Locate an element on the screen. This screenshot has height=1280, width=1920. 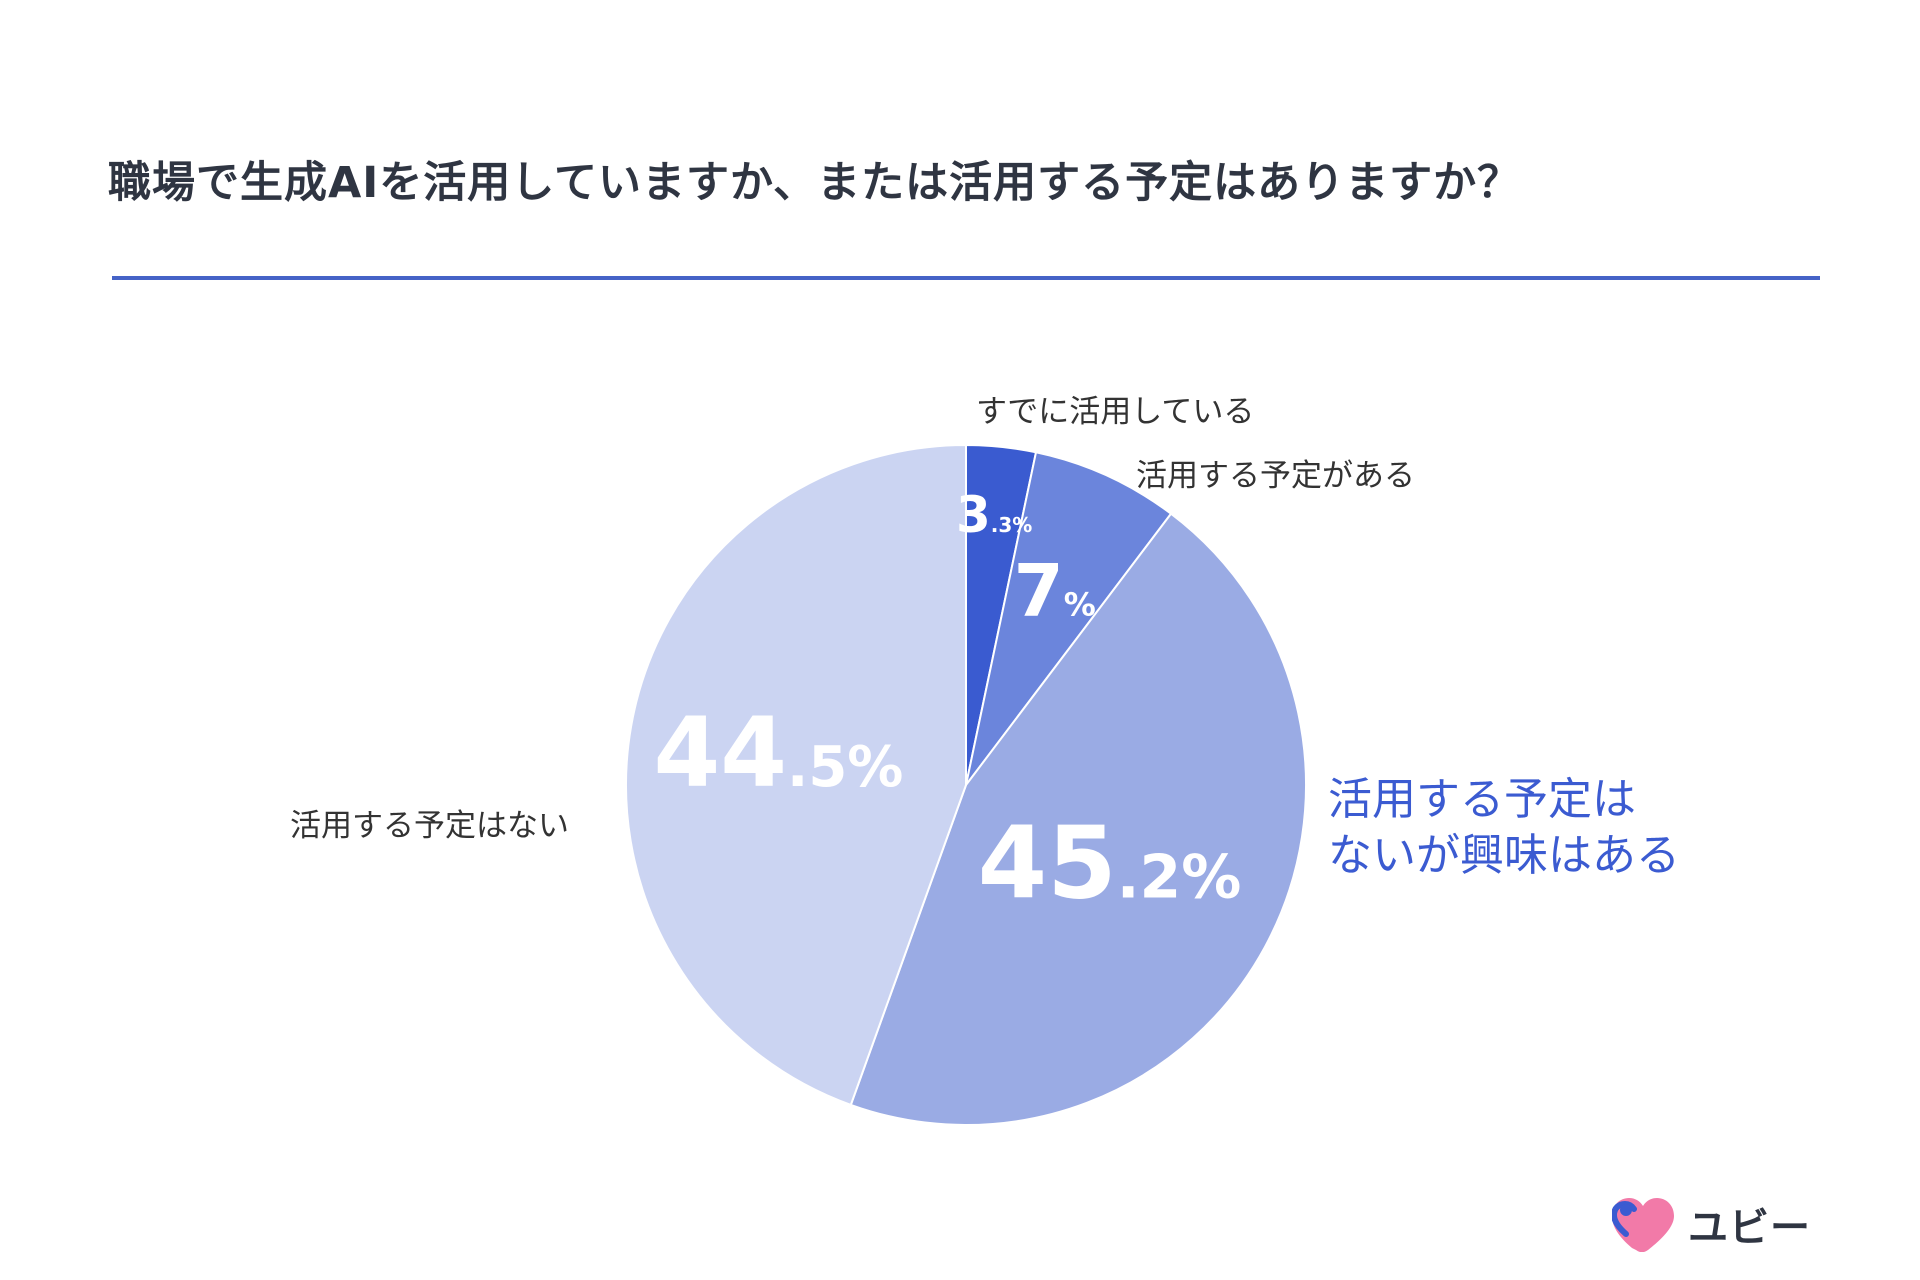
slice-planning-value-label: 7% is located at coordinates (1055, 590).